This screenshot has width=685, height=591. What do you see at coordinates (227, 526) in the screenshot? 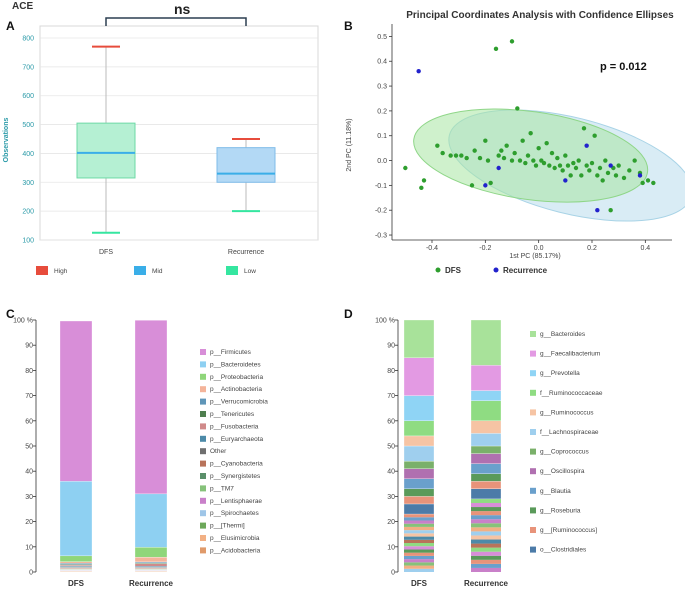
I see `stacked-legend-label: p__[Thermi]` at bounding box center [227, 526].